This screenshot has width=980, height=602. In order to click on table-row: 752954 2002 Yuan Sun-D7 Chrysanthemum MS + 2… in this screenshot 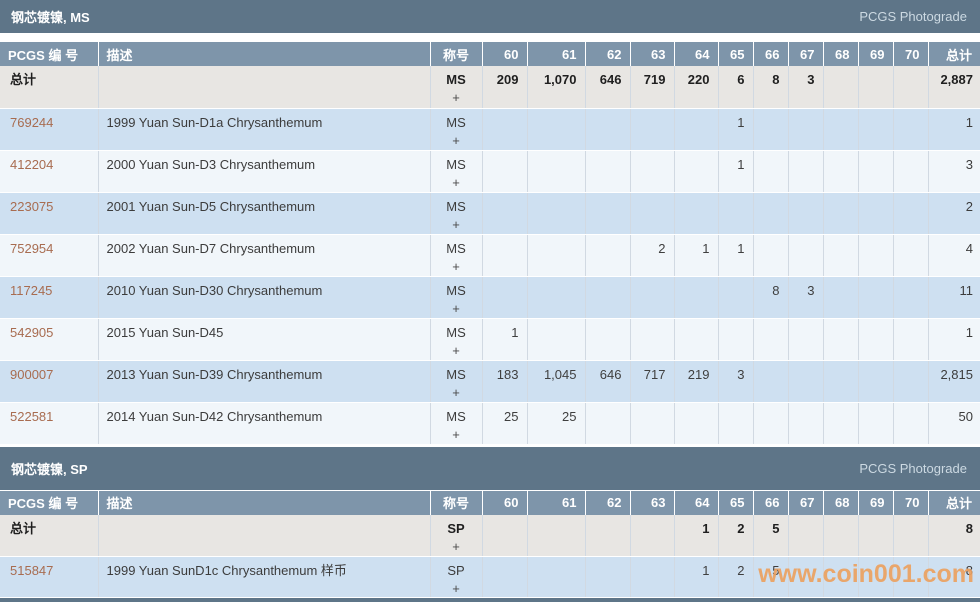, I will do `click(490, 255)`.